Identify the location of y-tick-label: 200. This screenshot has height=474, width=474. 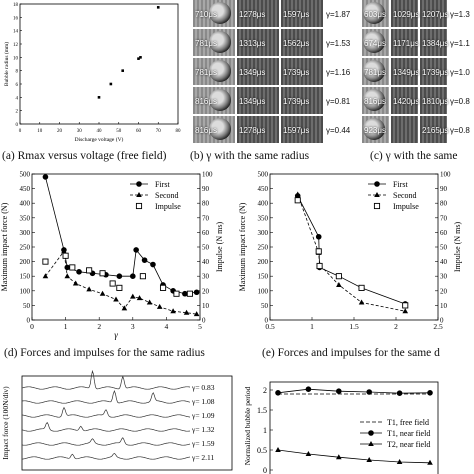
(25, 262).